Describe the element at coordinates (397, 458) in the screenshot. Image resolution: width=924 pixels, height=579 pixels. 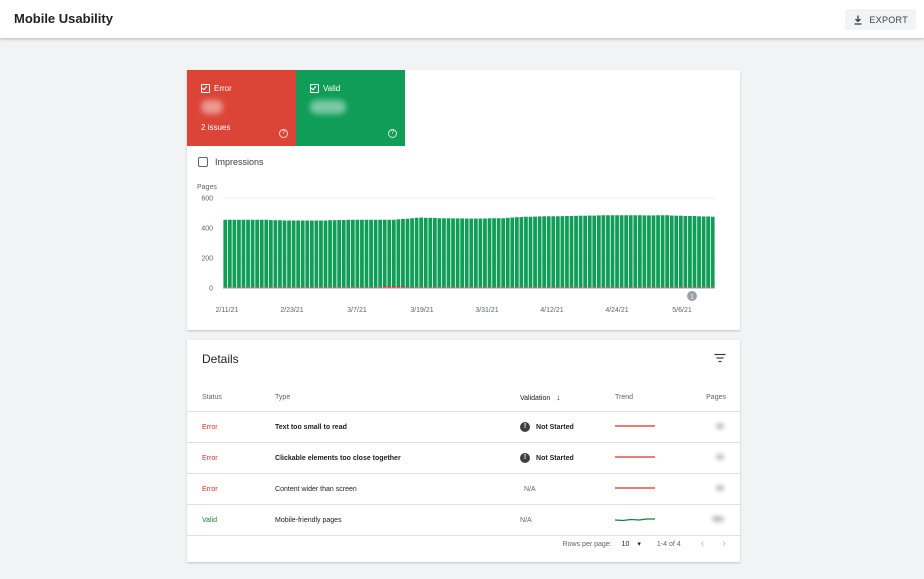
I see `row-type: Clickable elements too close together` at that location.